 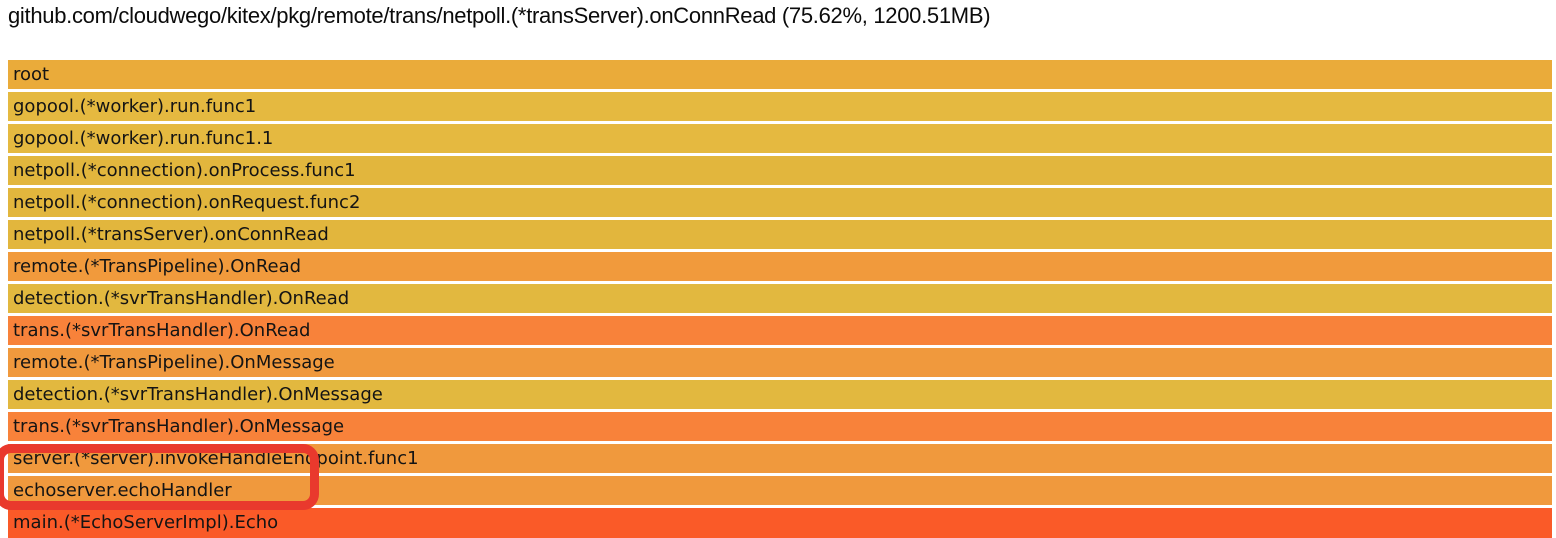 What do you see at coordinates (780, 330) in the screenshot?
I see `flame-frame: trans.(*svrTransHandler).OnRead` at bounding box center [780, 330].